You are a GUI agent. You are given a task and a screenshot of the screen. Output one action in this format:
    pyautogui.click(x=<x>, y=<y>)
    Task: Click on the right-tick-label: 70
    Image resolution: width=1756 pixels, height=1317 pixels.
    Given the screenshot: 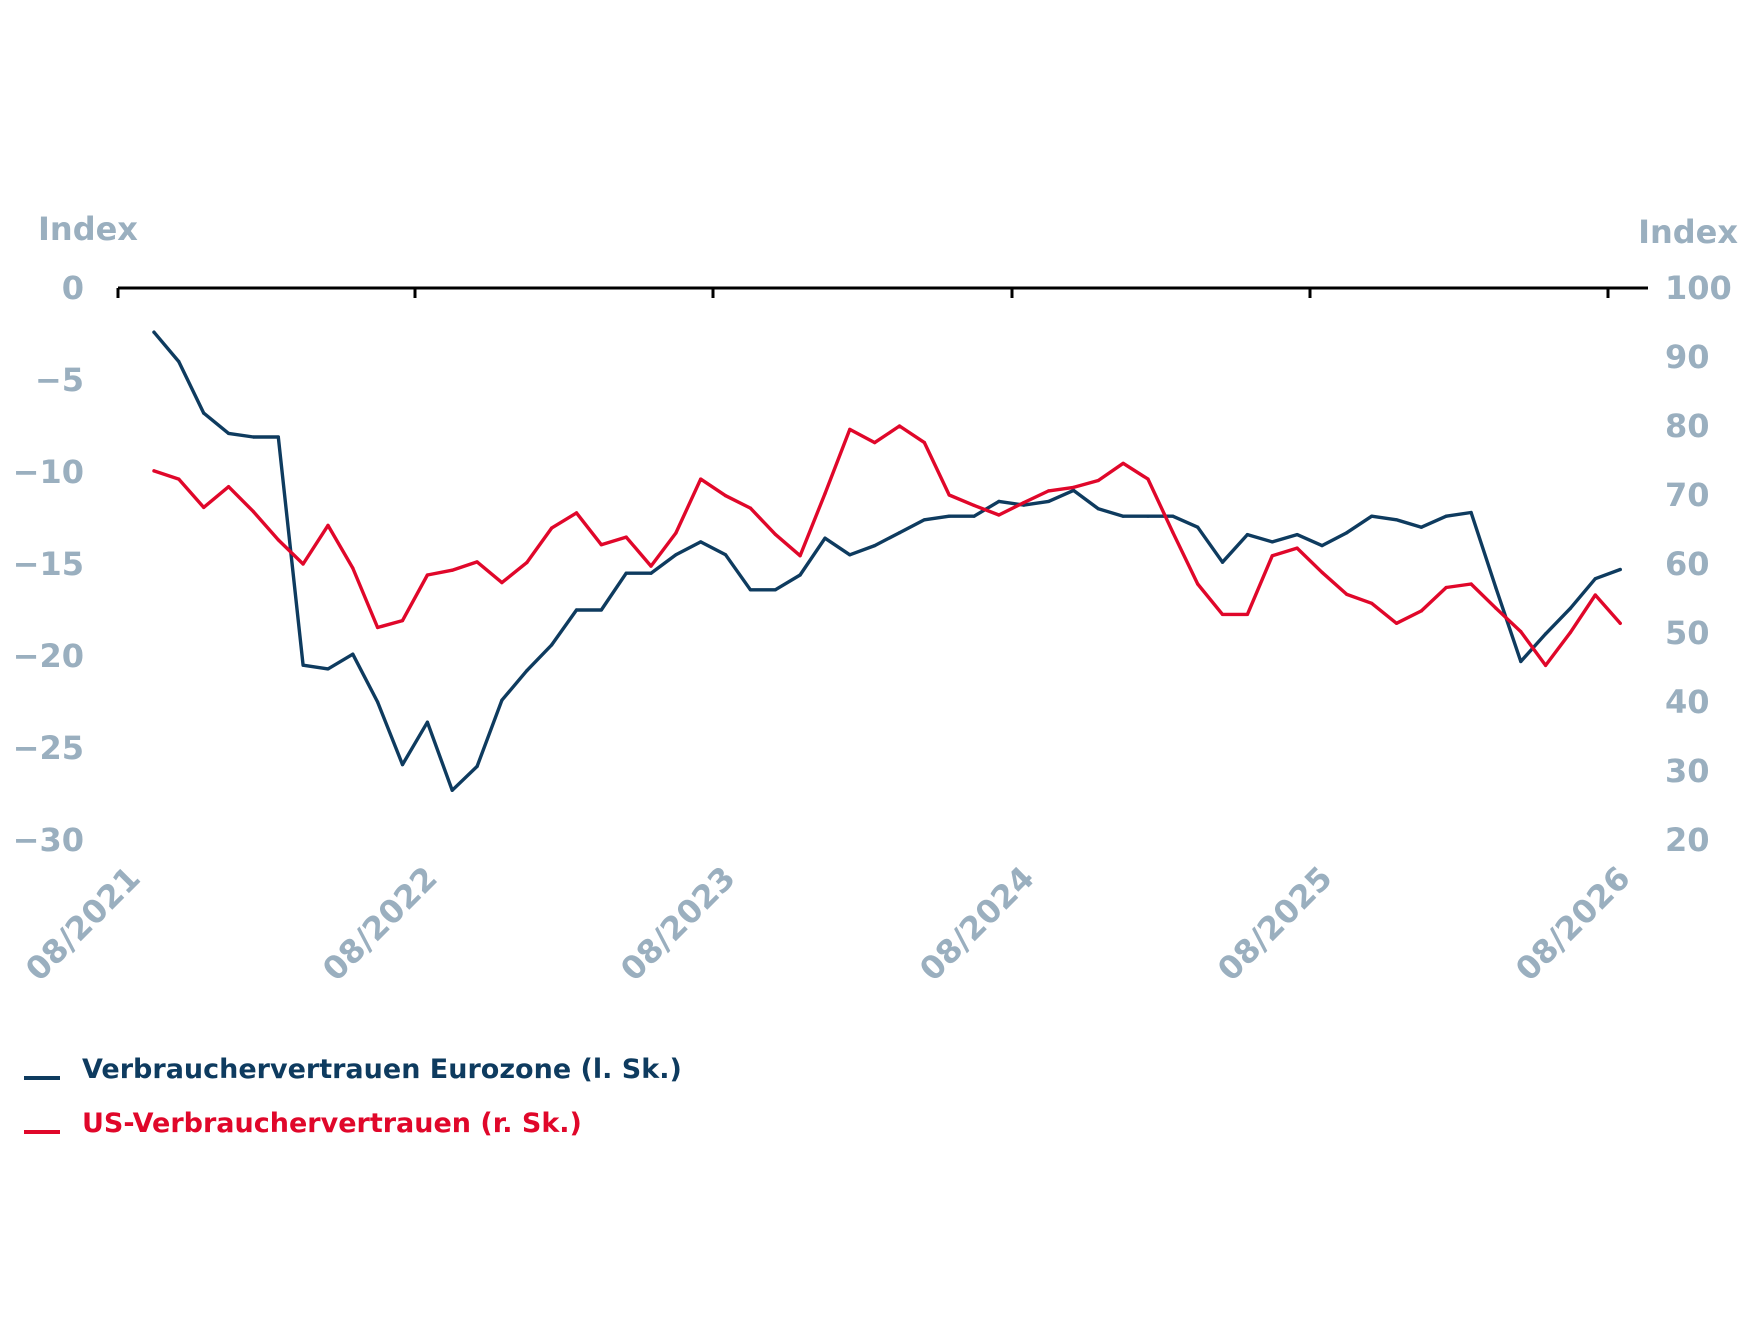 What is the action you would take?
    pyautogui.click(x=1687, y=495)
    